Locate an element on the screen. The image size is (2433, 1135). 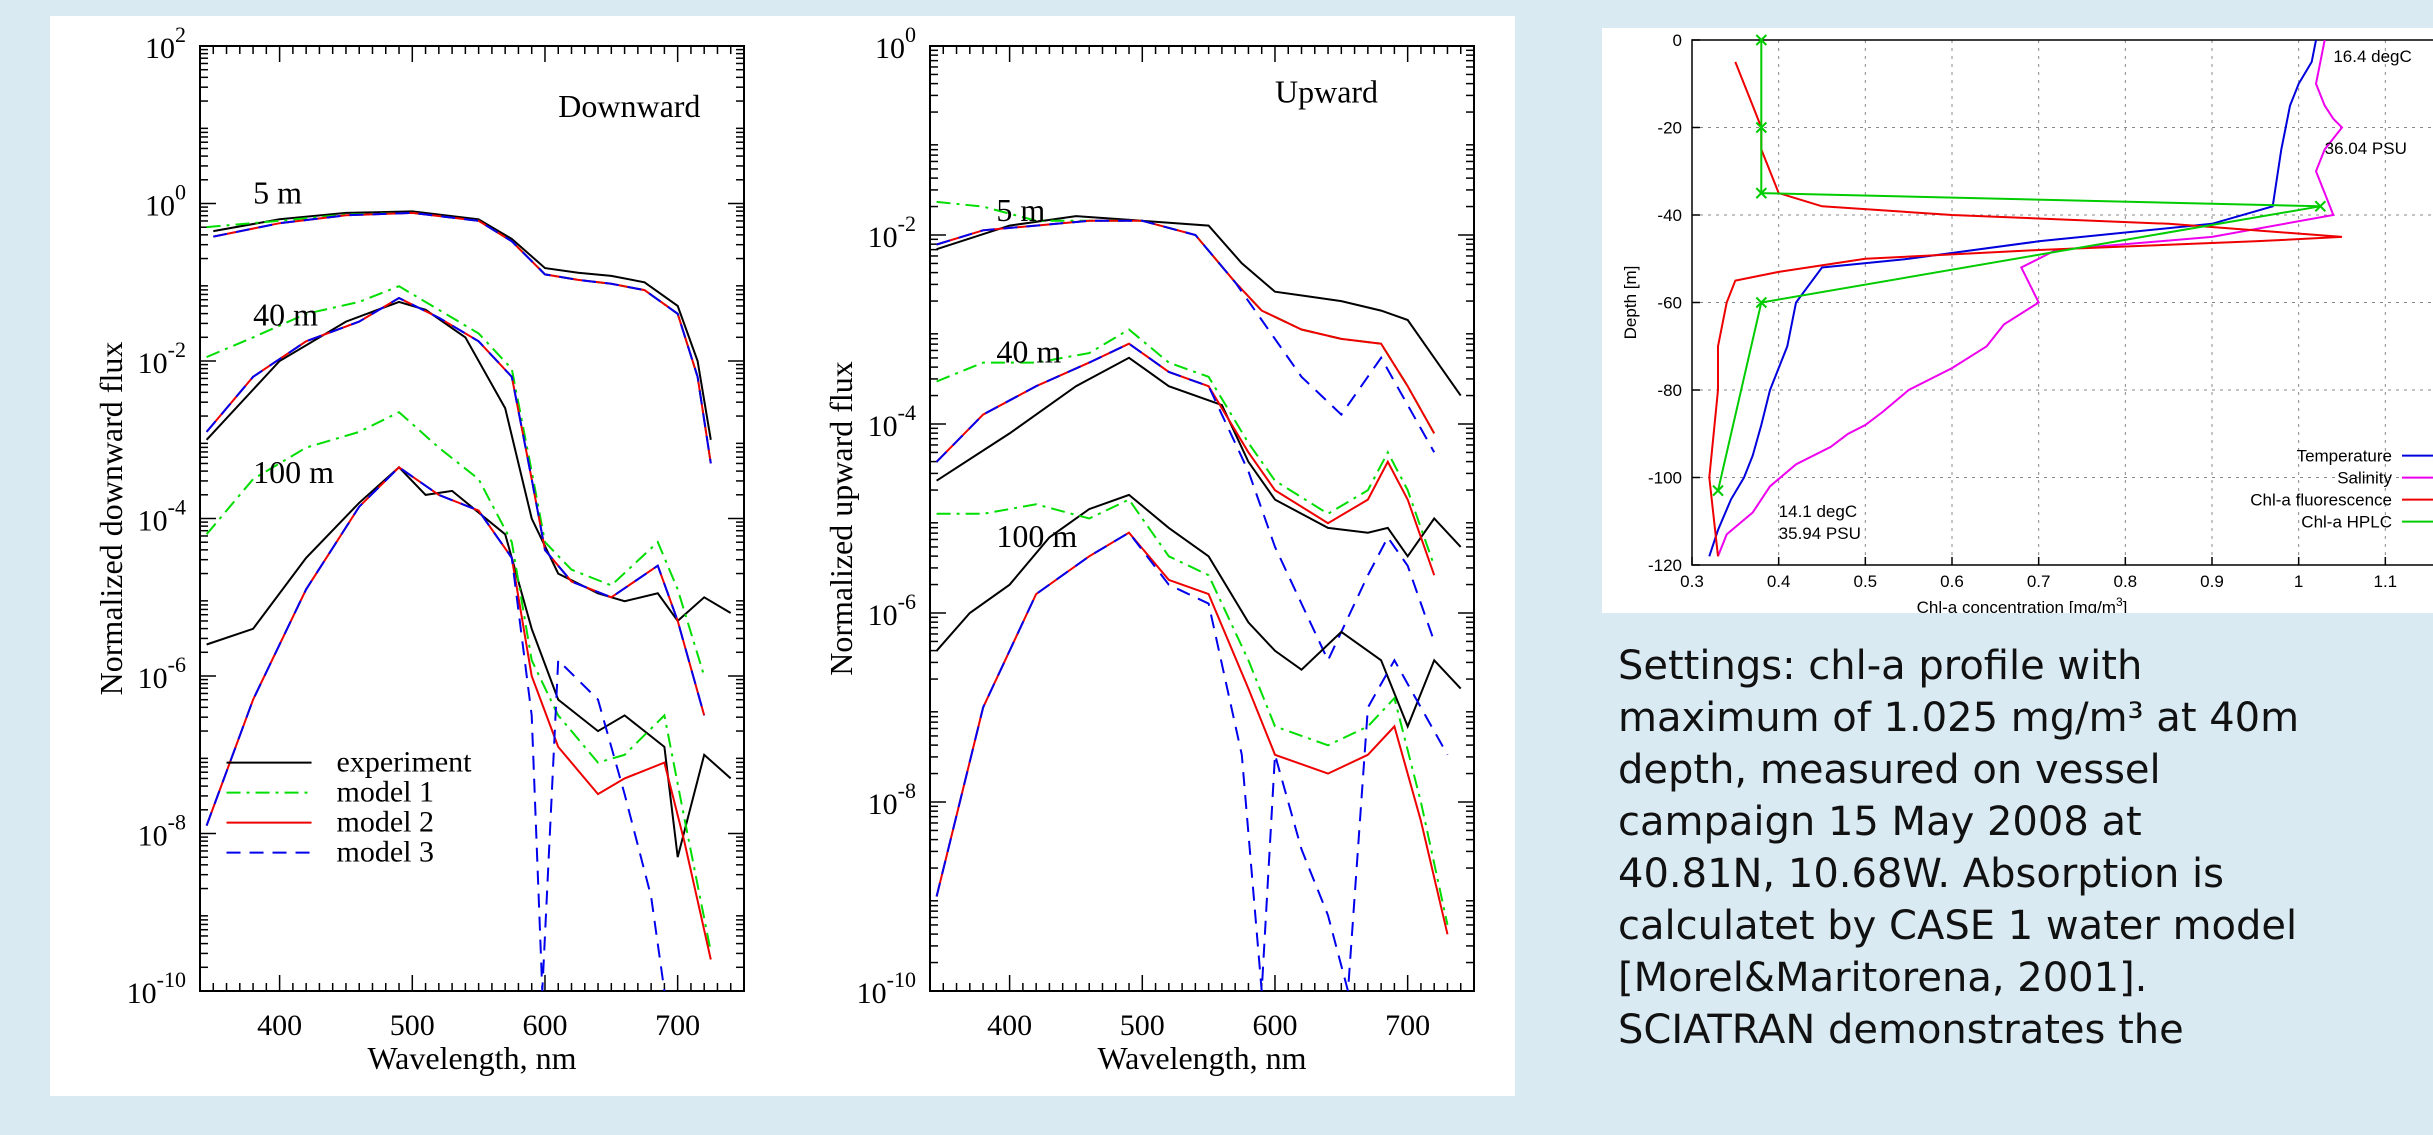
x-tick-label: 1.1 is located at coordinates (2386, 581).